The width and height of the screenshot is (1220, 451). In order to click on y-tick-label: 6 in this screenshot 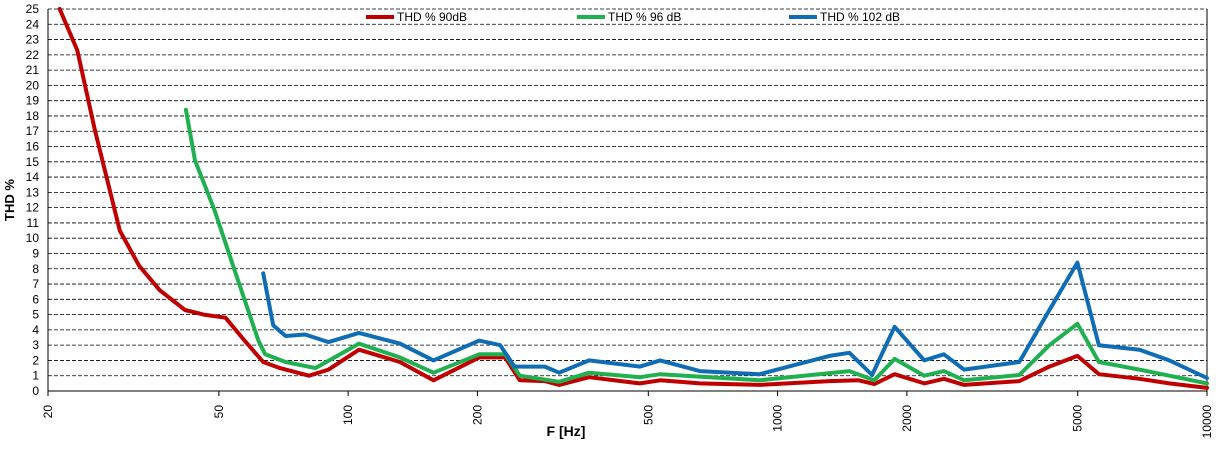, I will do `click(35, 299)`.